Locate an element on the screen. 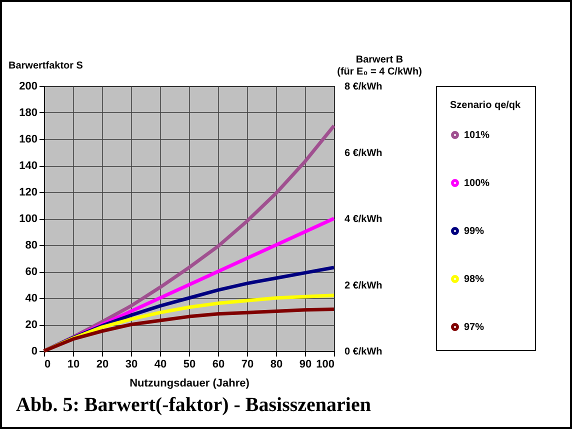 Image resolution: width=572 pixels, height=429 pixels. x-tick-label: 10 is located at coordinates (73, 364).